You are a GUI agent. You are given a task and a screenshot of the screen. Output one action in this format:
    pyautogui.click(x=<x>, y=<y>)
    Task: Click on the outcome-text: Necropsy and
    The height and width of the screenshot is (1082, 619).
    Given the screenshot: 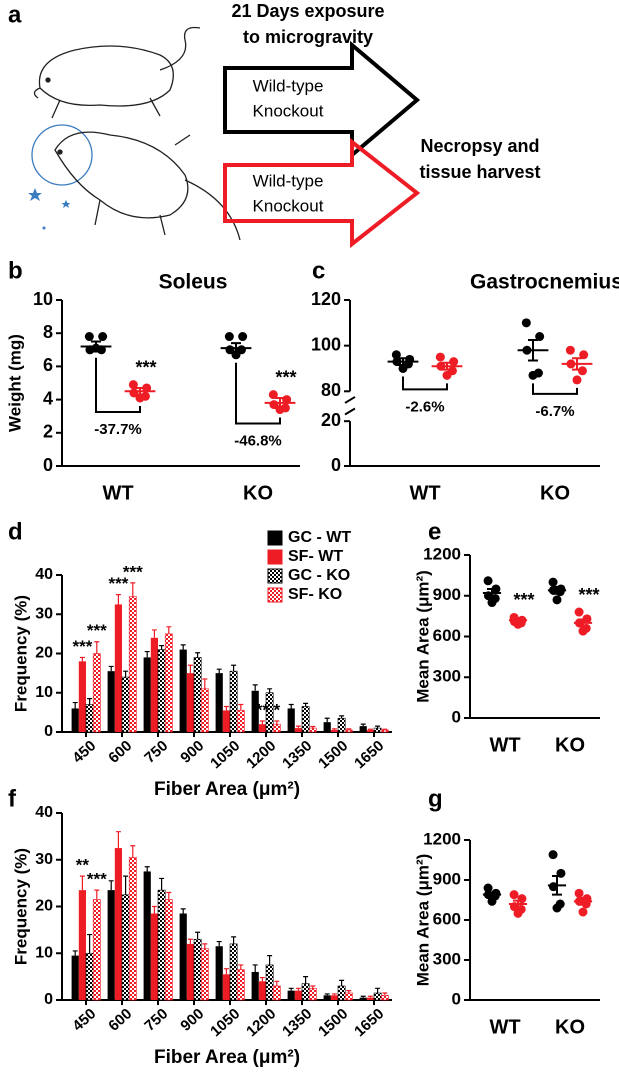 What is the action you would take?
    pyautogui.click(x=479, y=146)
    